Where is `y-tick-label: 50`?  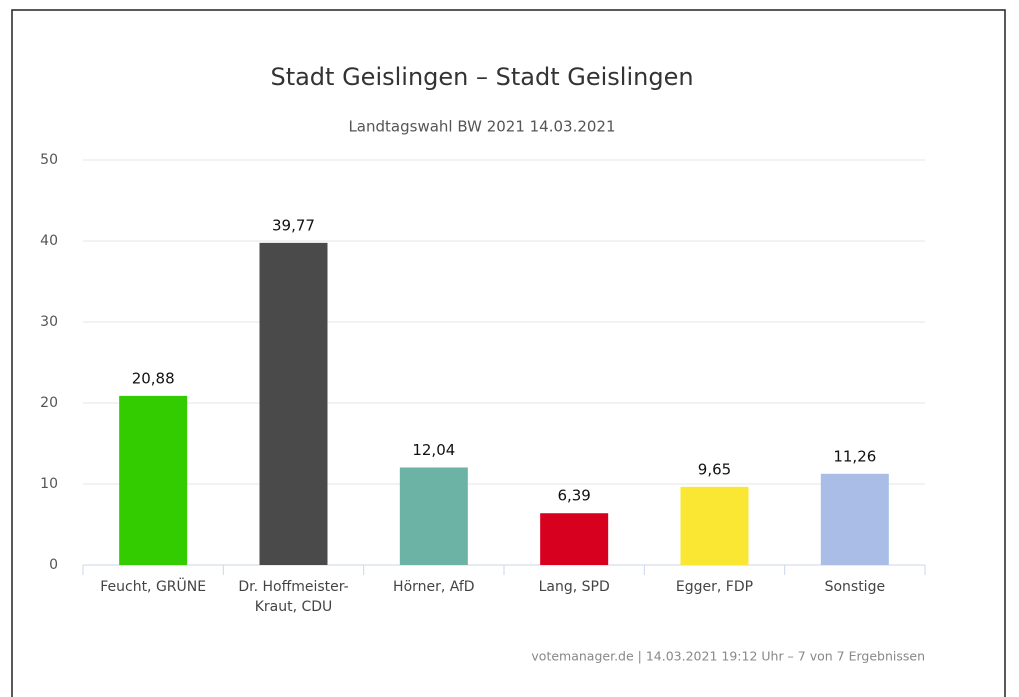 y-tick-label: 50 is located at coordinates (49, 160).